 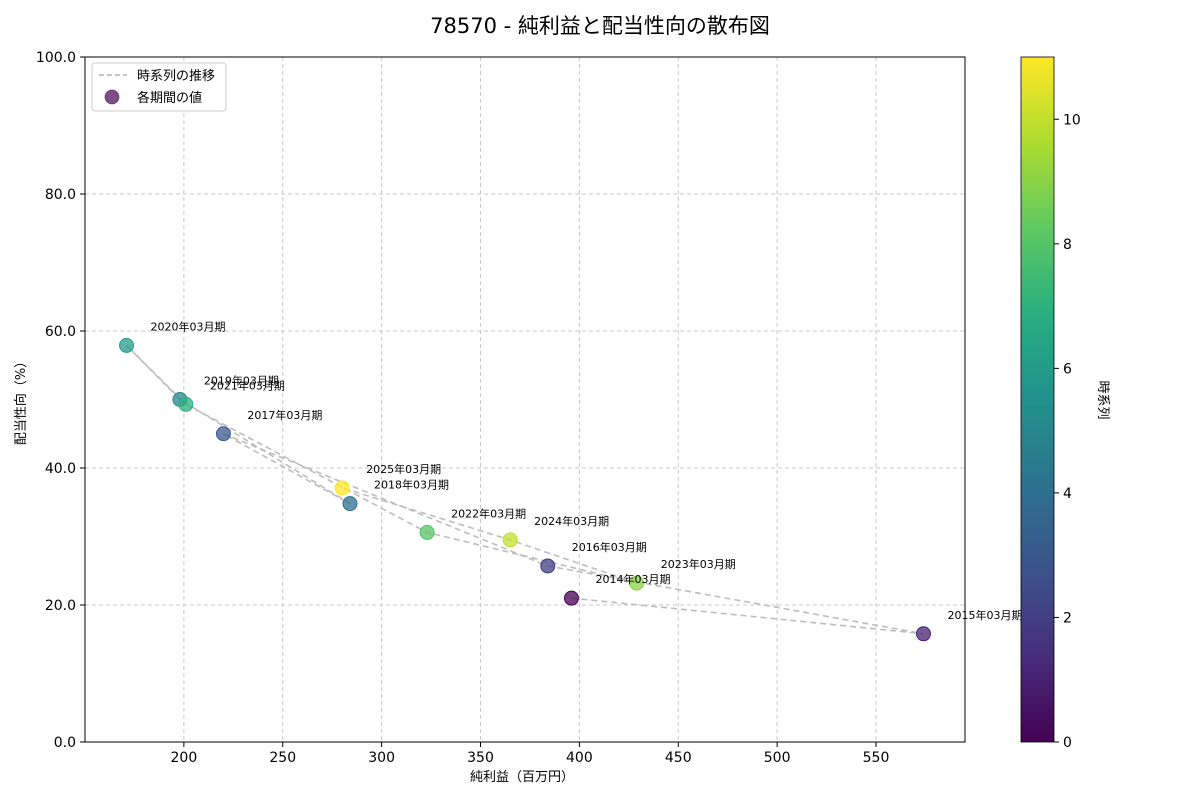 I want to click on legend-point-label: 各期間の値, so click(x=169, y=98).